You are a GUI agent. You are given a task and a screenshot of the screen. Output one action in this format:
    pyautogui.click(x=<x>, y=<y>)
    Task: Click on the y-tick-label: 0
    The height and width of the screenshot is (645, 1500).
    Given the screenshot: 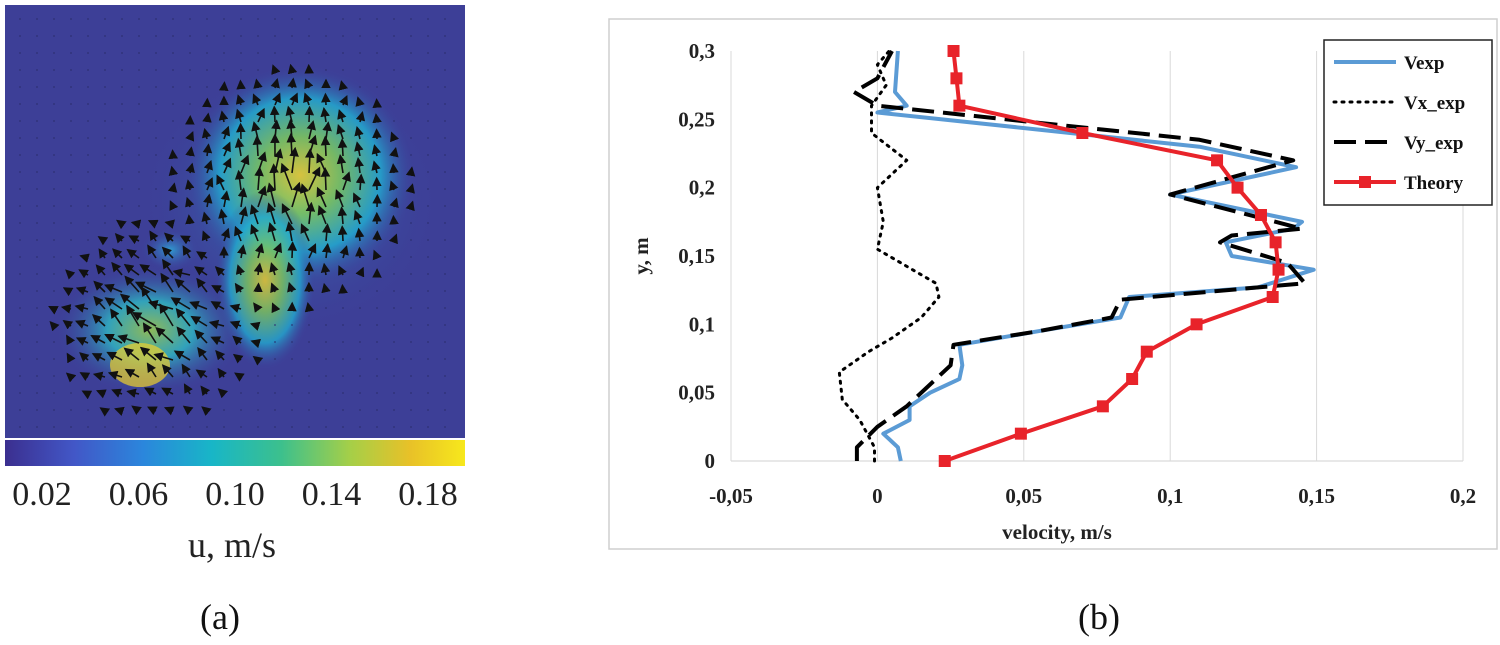 What is the action you would take?
    pyautogui.click(x=710, y=461)
    